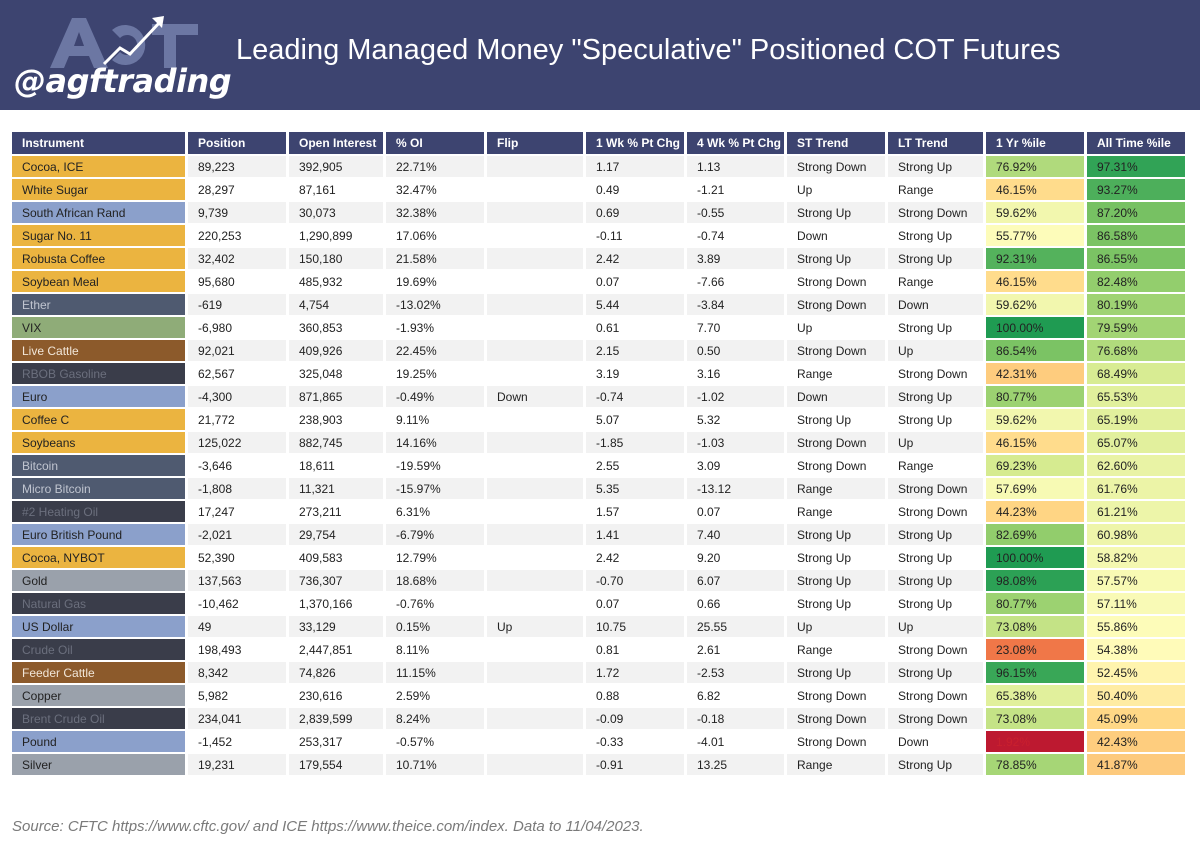 The width and height of the screenshot is (1200, 844). What do you see at coordinates (1136, 581) in the screenshot?
I see `alltime-pctile-cell: 57.57%` at bounding box center [1136, 581].